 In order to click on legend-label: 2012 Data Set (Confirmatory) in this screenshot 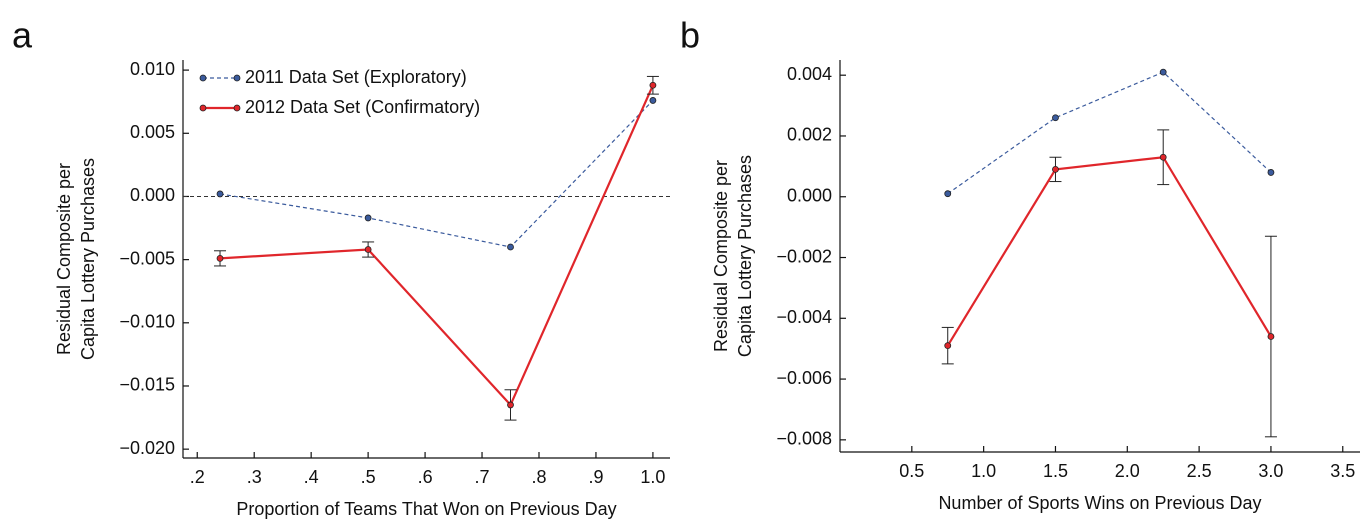, I will do `click(362, 107)`.